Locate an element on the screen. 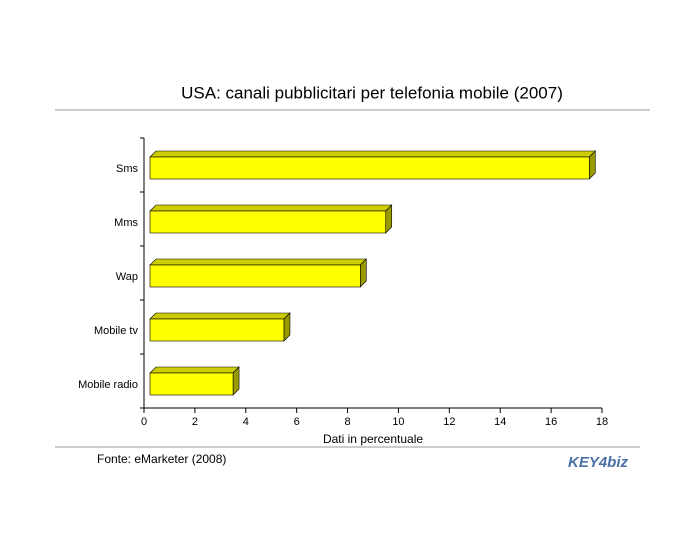 This screenshot has height=555, width=700. x-tick-label: 14 is located at coordinates (500, 422).